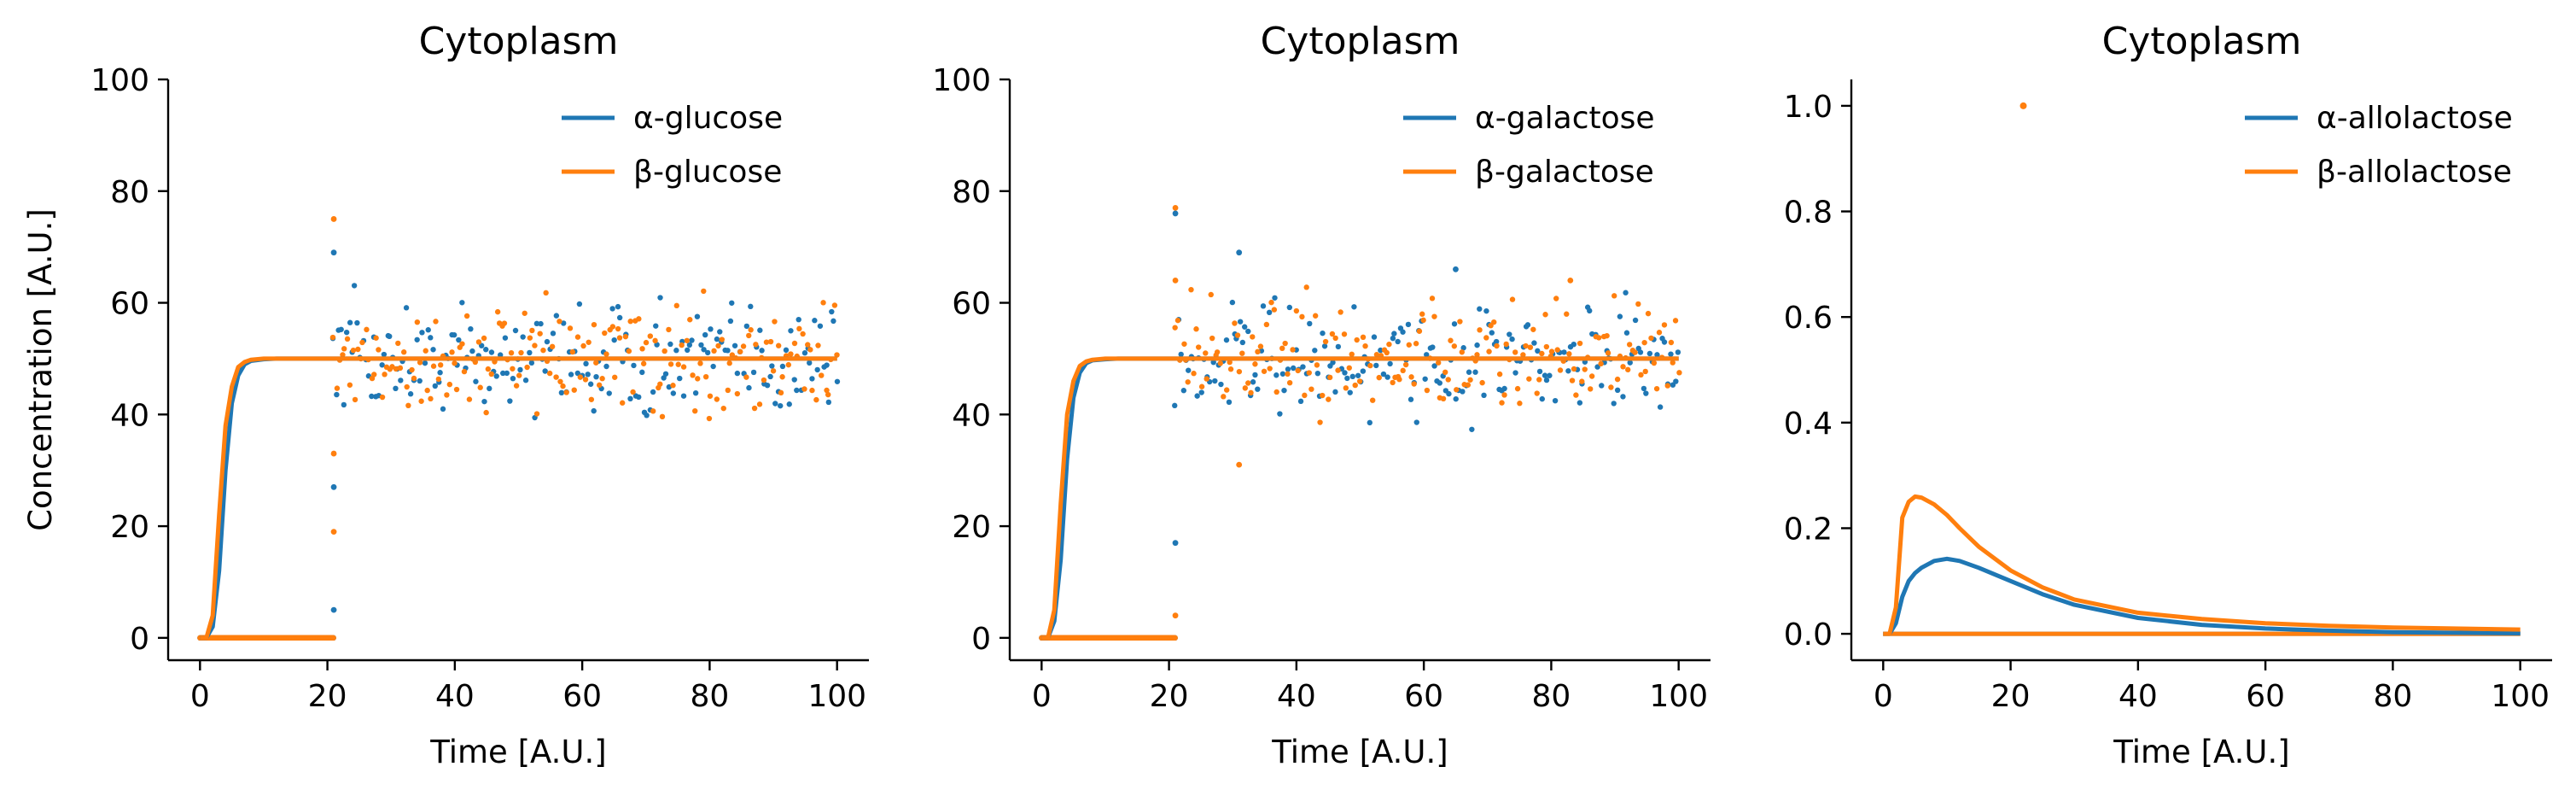  Describe the element at coordinates (708, 119) in the screenshot. I see `legend-entry: α-glucose` at that location.